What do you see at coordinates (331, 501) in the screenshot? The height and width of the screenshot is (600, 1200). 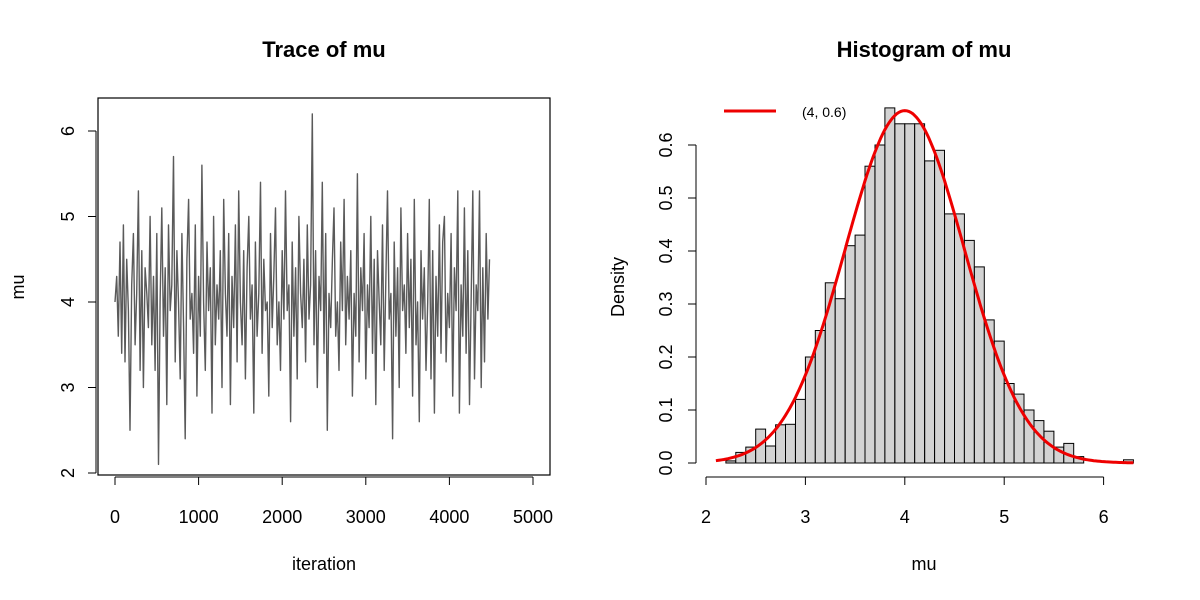 I see `trace-x-axis: 0 1000 2000 3000 4000 5000` at bounding box center [331, 501].